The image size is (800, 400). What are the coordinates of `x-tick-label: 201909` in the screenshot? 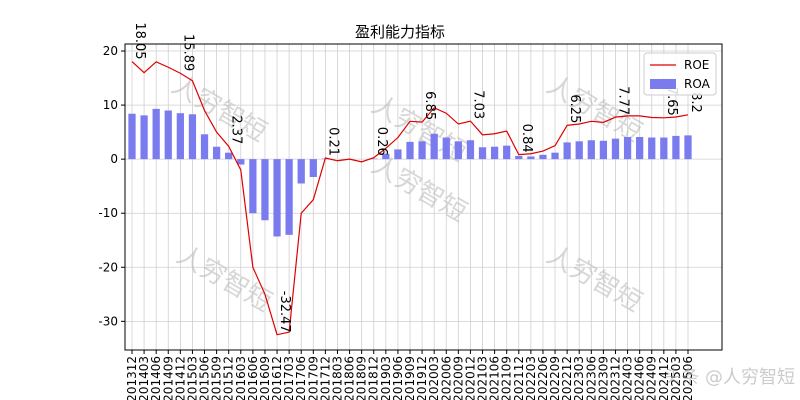 It's located at (410, 378).